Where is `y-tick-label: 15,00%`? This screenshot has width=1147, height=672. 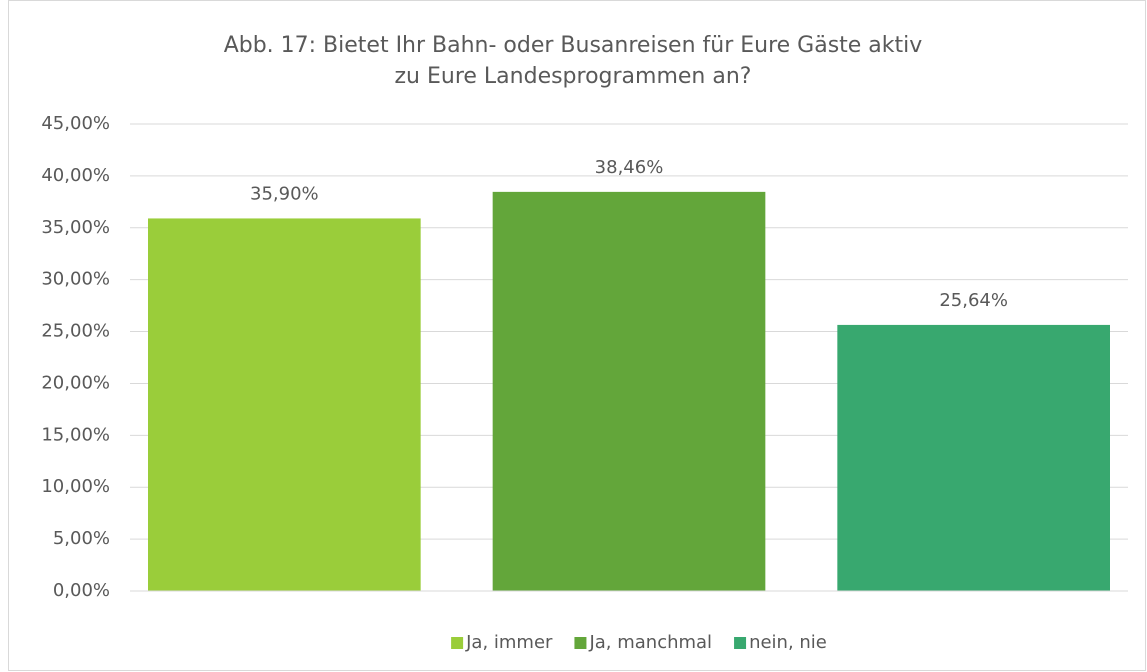 y-tick-label: 15,00% is located at coordinates (75, 434).